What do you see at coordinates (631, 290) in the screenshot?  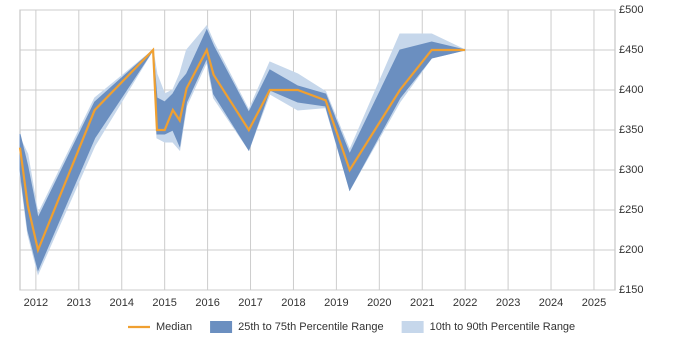 I see `y-tick-label: £150` at bounding box center [631, 290].